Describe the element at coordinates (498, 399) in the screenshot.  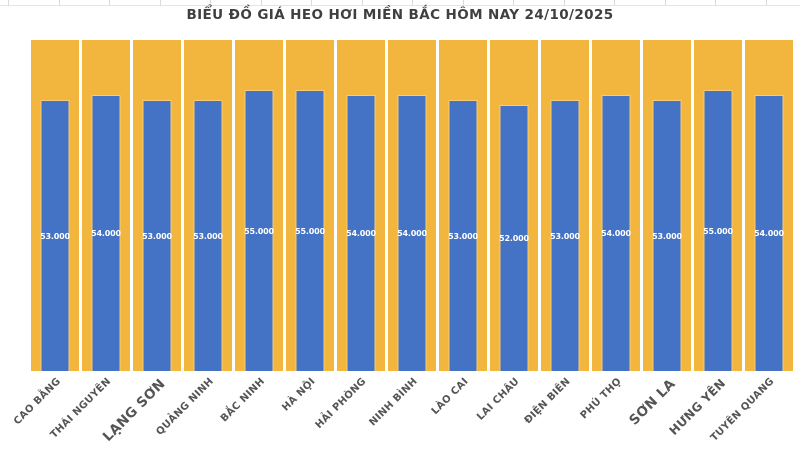
I see `x-axis-label: LAI CHÂU` at that location.